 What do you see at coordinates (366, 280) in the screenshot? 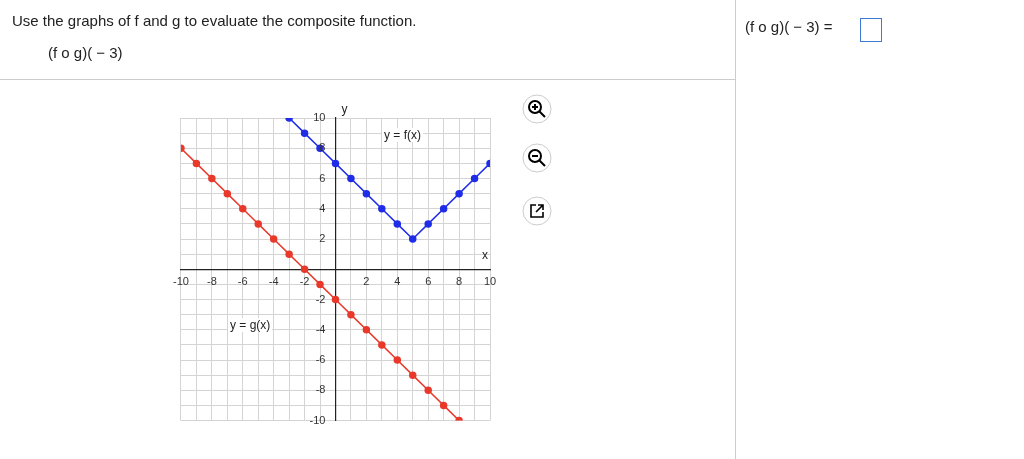
I see `x-tick-label: 2` at bounding box center [366, 280].